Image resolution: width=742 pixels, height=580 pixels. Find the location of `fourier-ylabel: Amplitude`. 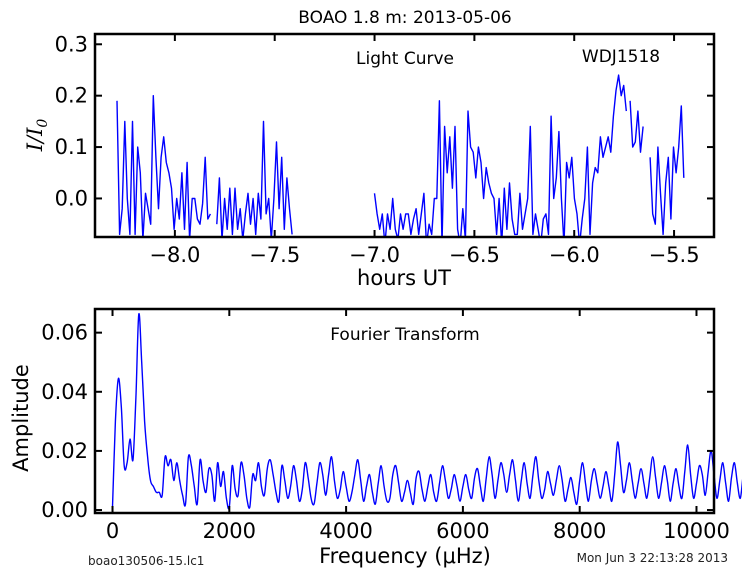

fourier-ylabel: Amplitude is located at coordinates (21, 418).